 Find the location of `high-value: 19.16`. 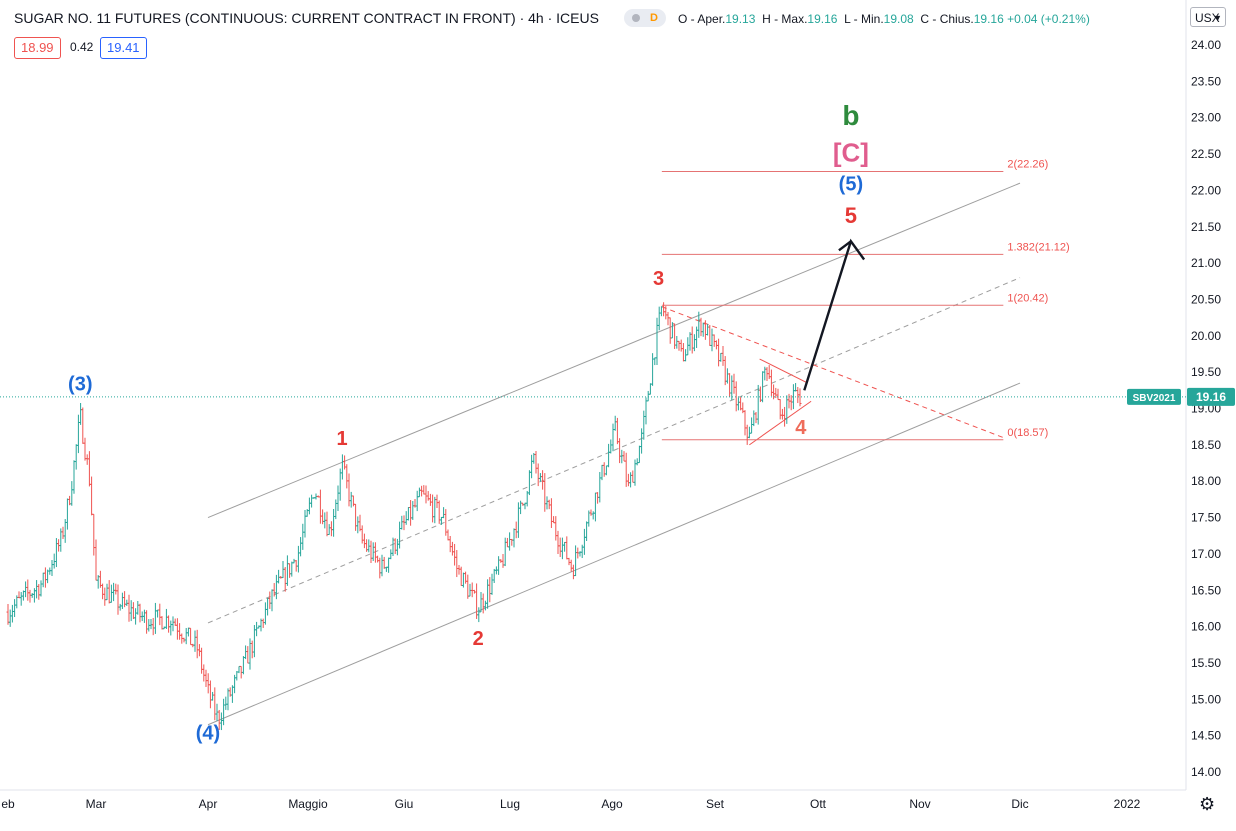

high-value: 19.16 is located at coordinates (822, 19).